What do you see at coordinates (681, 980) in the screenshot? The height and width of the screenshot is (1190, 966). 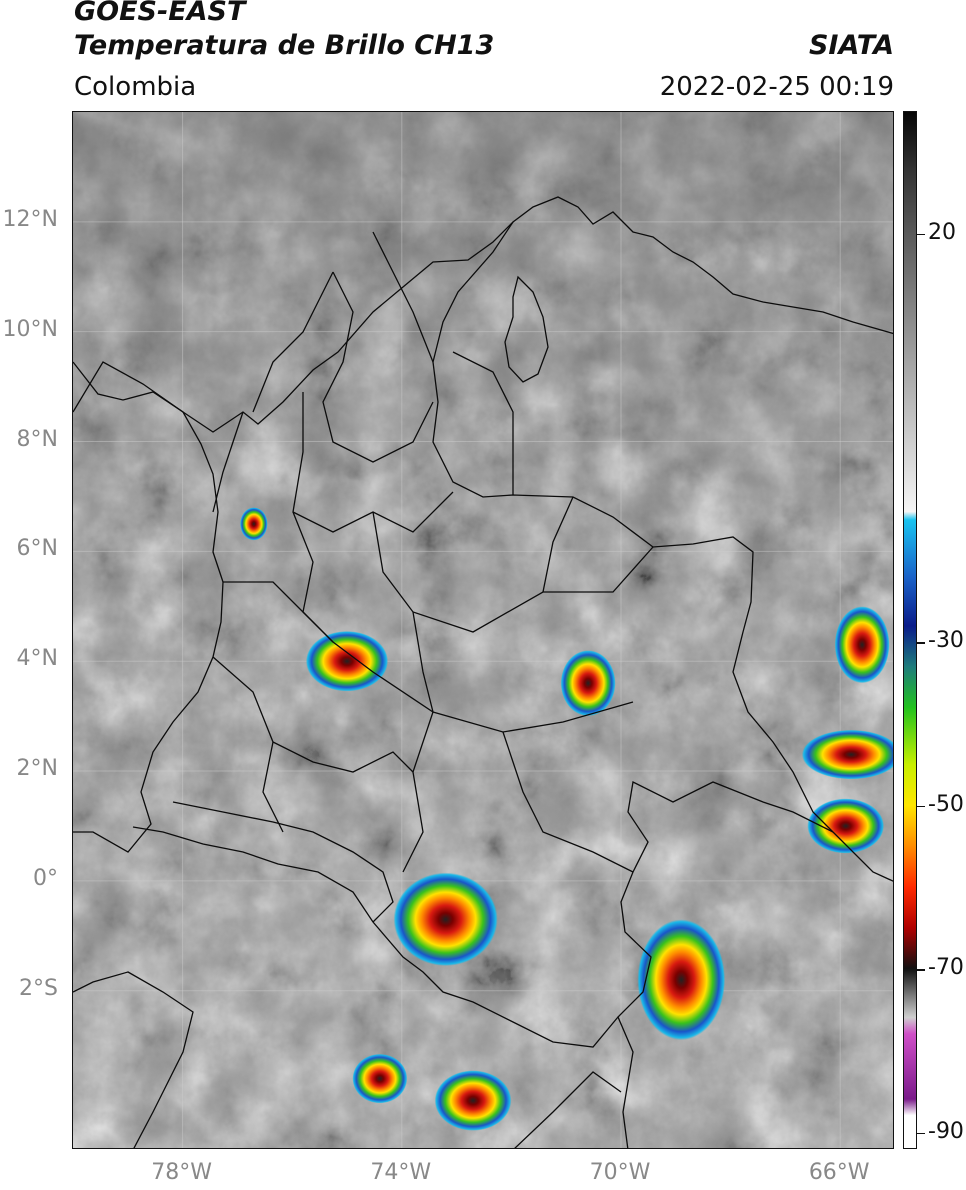 I see `storm-southeast-amazon` at bounding box center [681, 980].